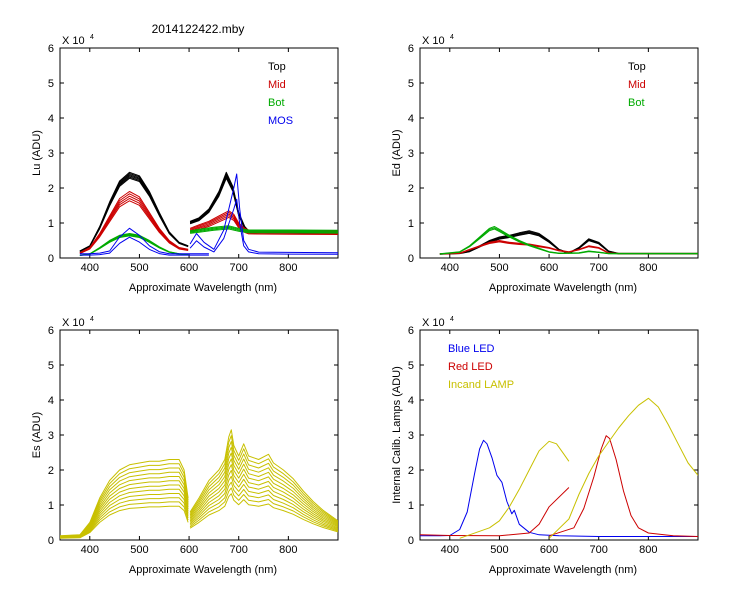  What do you see at coordinates (411, 154) in the screenshot?
I see `ed-ytick-label: 3` at bounding box center [411, 154].